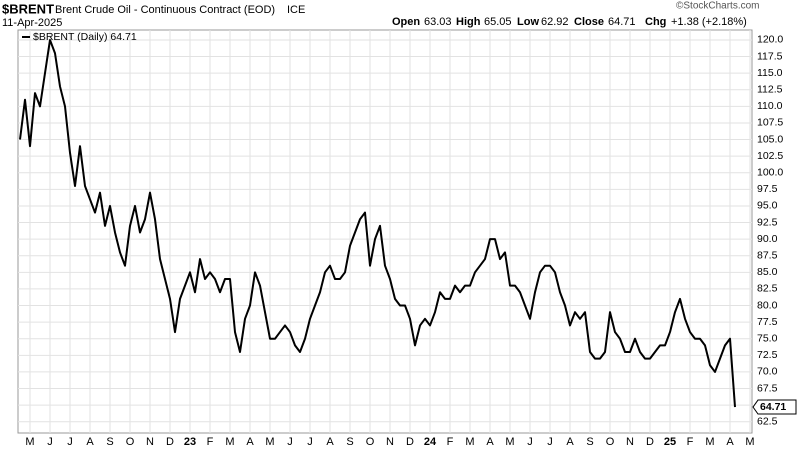  Describe the element at coordinates (770, 56) in the screenshot. I see `y-tick-label: 117.5` at that location.